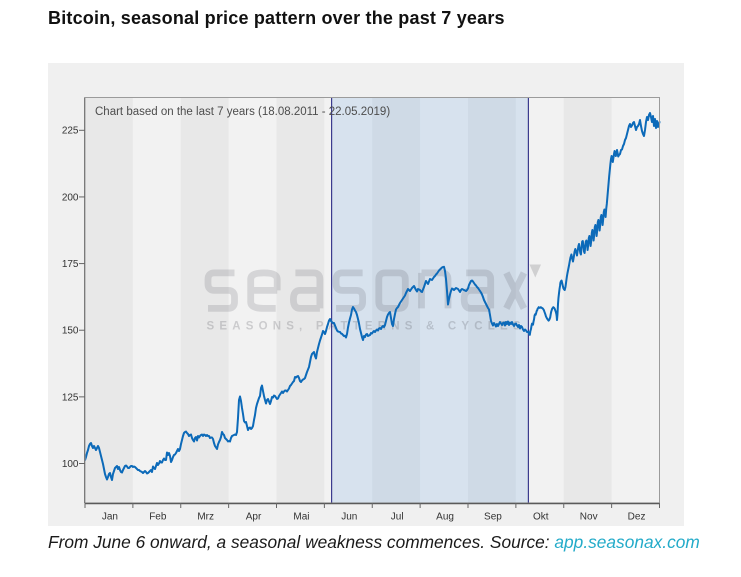 Image resolution: width=741 pixels, height=577 pixels. Describe the element at coordinates (541, 517) in the screenshot. I see `svg-text: Okt` at that location.